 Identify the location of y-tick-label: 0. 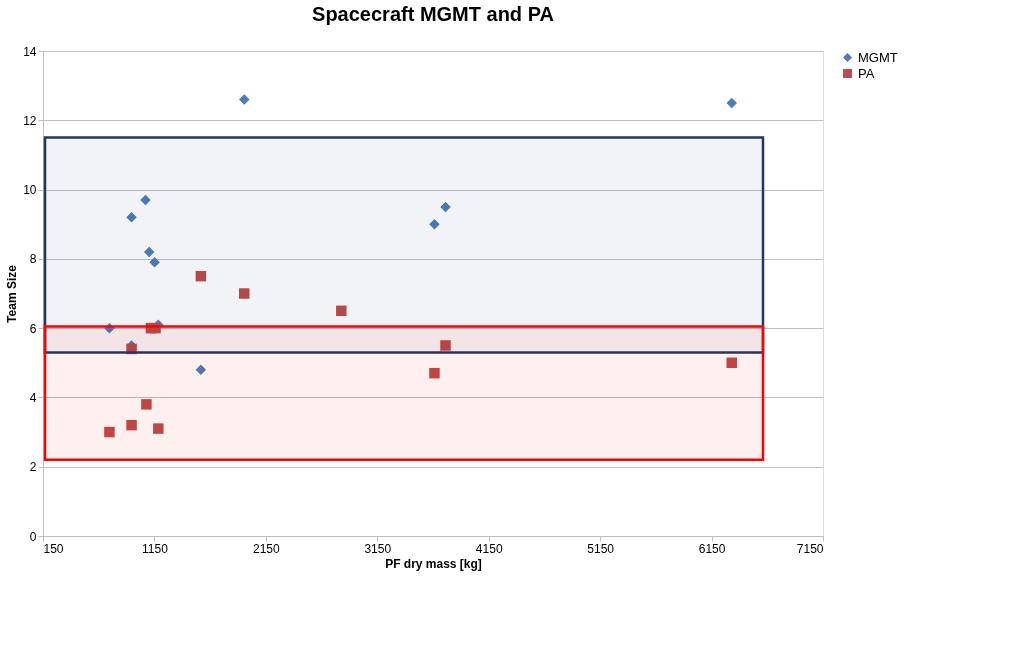
(33, 536).